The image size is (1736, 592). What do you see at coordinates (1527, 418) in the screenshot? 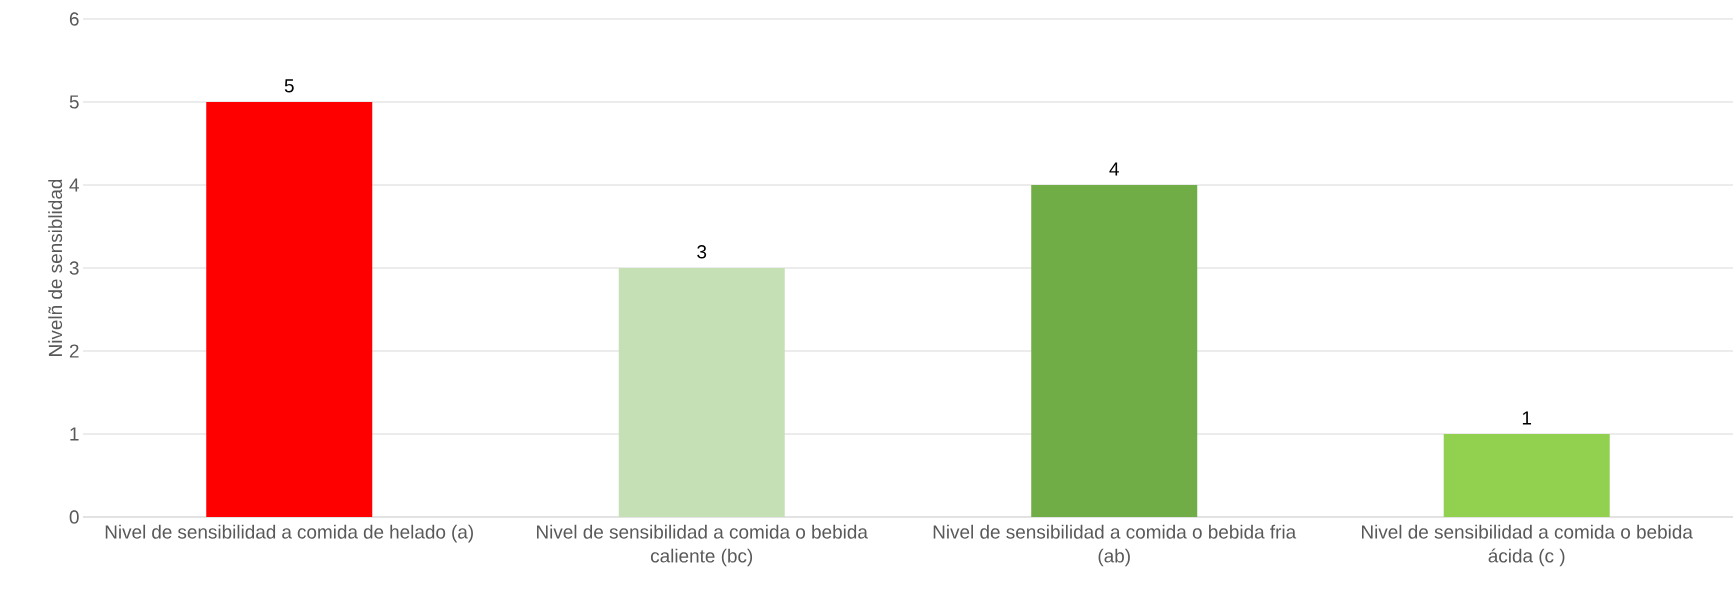
I see `data-label: 1` at bounding box center [1527, 418].